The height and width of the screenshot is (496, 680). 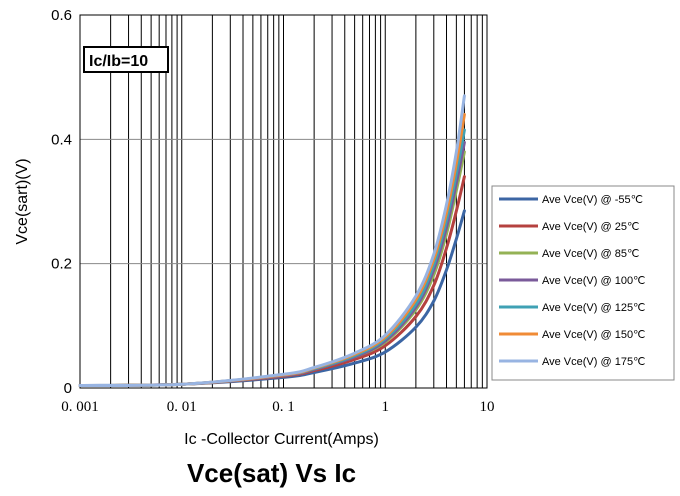 I want to click on x-tick-label: 10, so click(x=487, y=407).